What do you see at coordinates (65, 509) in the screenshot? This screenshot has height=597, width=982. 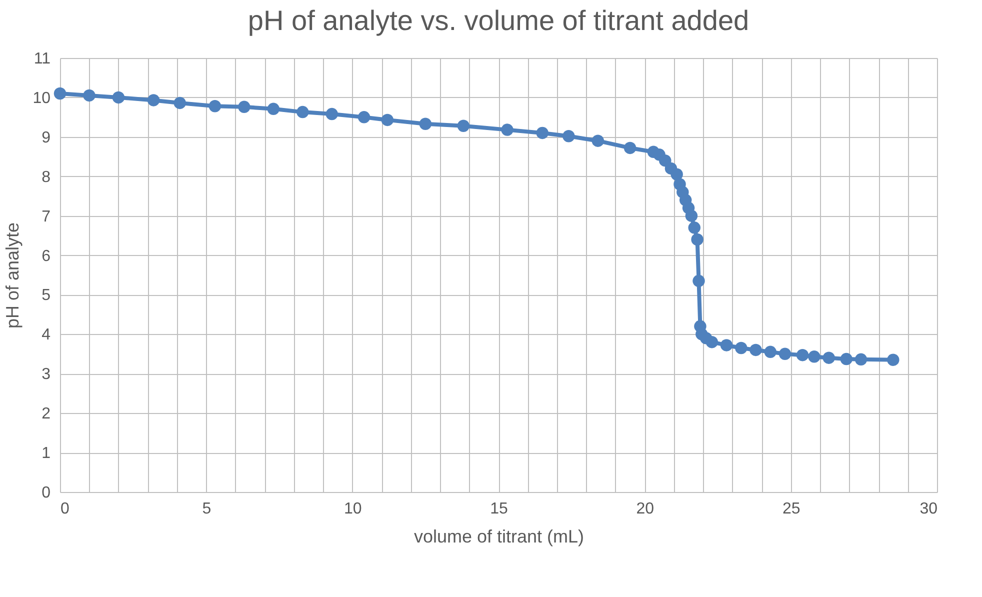 I see `x-tick-label: 0` at bounding box center [65, 509].